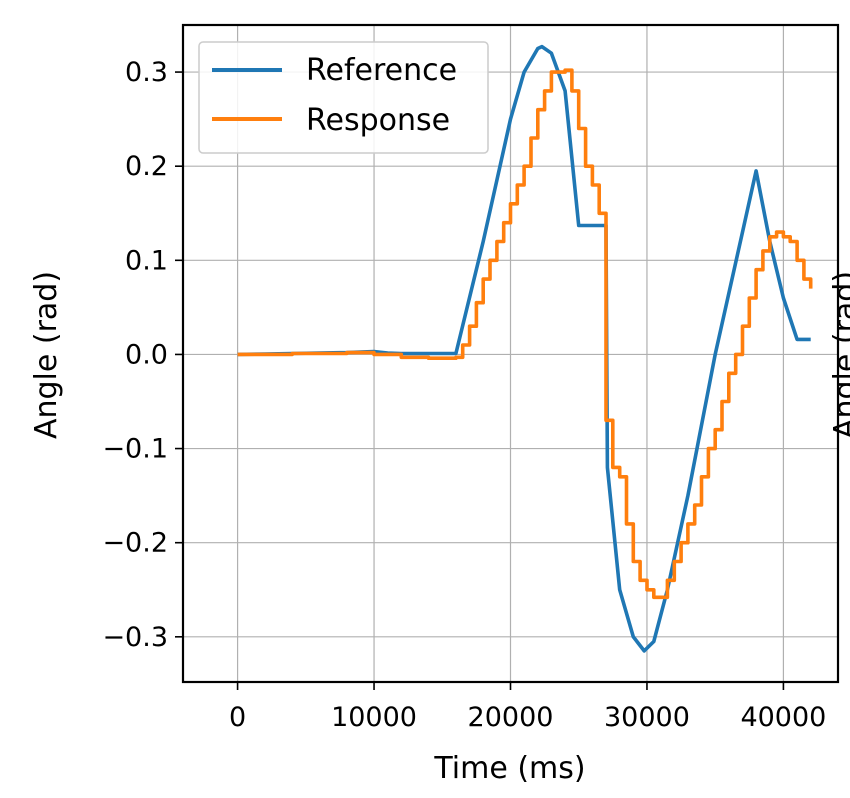  Describe the element at coordinates (146, 166) in the screenshot. I see `y-tick-label: 0.2` at that location.